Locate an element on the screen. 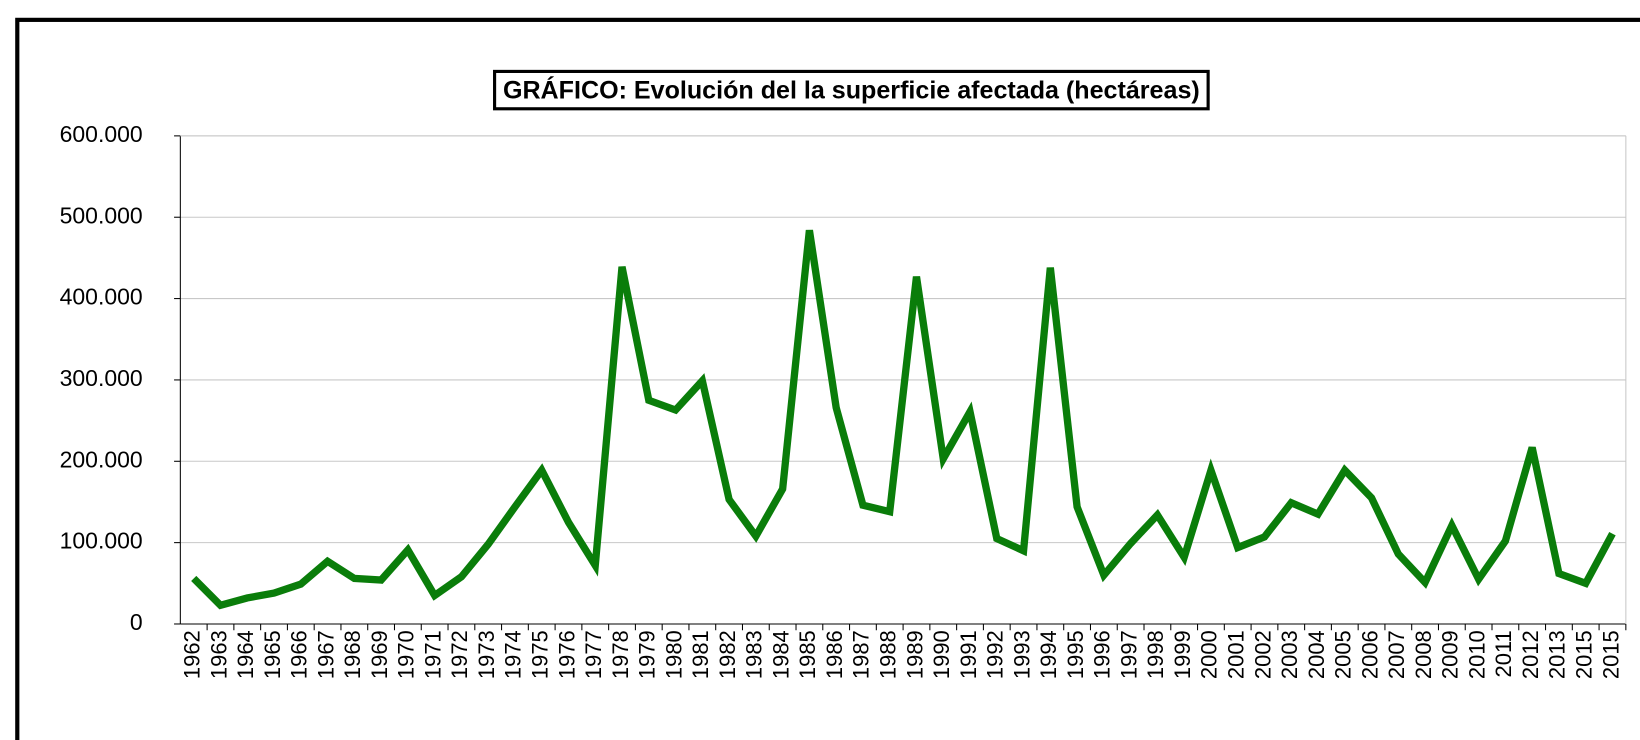 This screenshot has height=740, width=1640. x-tick-label: 1992 is located at coordinates (995, 654).